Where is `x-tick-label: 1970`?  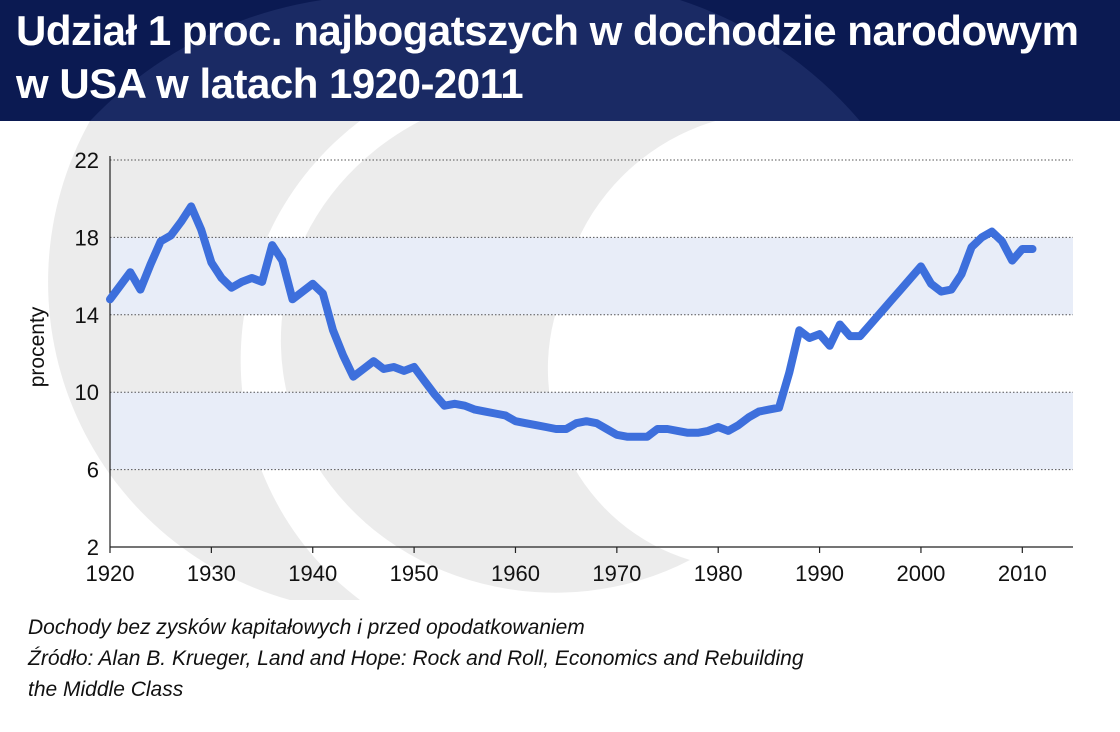 x-tick-label: 1970 is located at coordinates (616, 573).